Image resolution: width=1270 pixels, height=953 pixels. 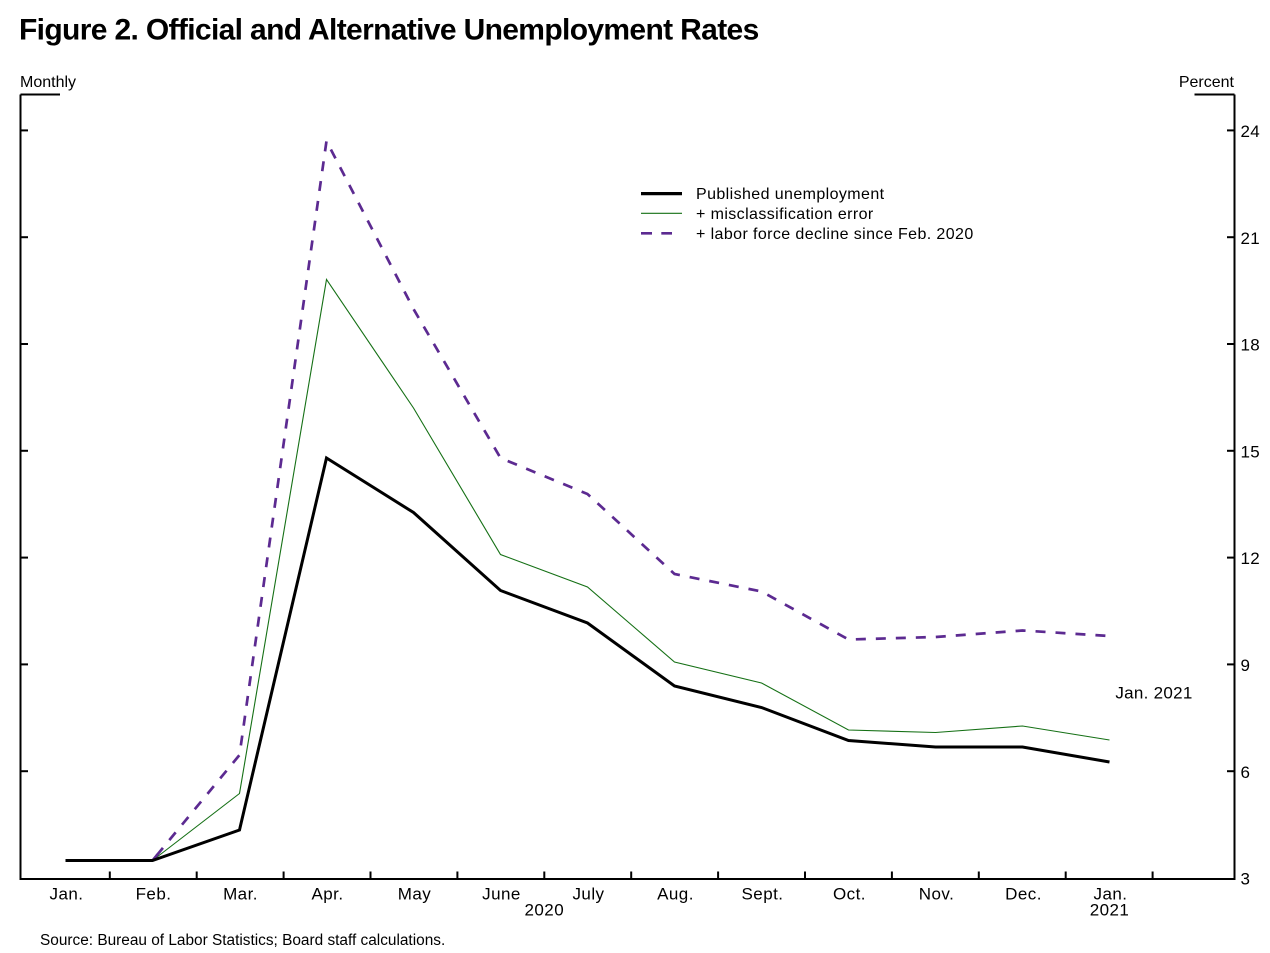 I want to click on svg-text: 18, so click(x=1251, y=345).